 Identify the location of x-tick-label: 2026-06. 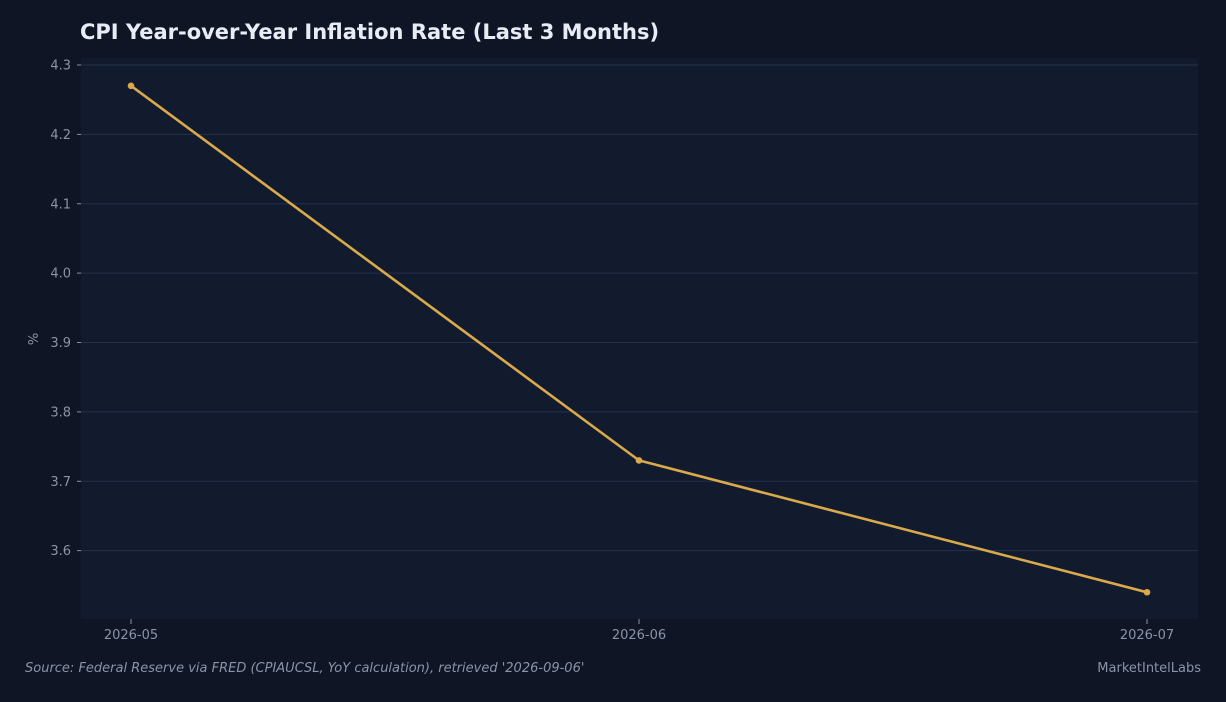
(639, 635).